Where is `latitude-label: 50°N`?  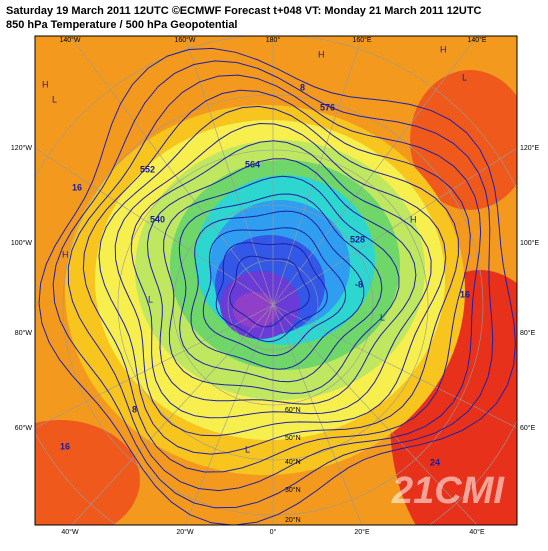
latitude-label: 50°N is located at coordinates (293, 438).